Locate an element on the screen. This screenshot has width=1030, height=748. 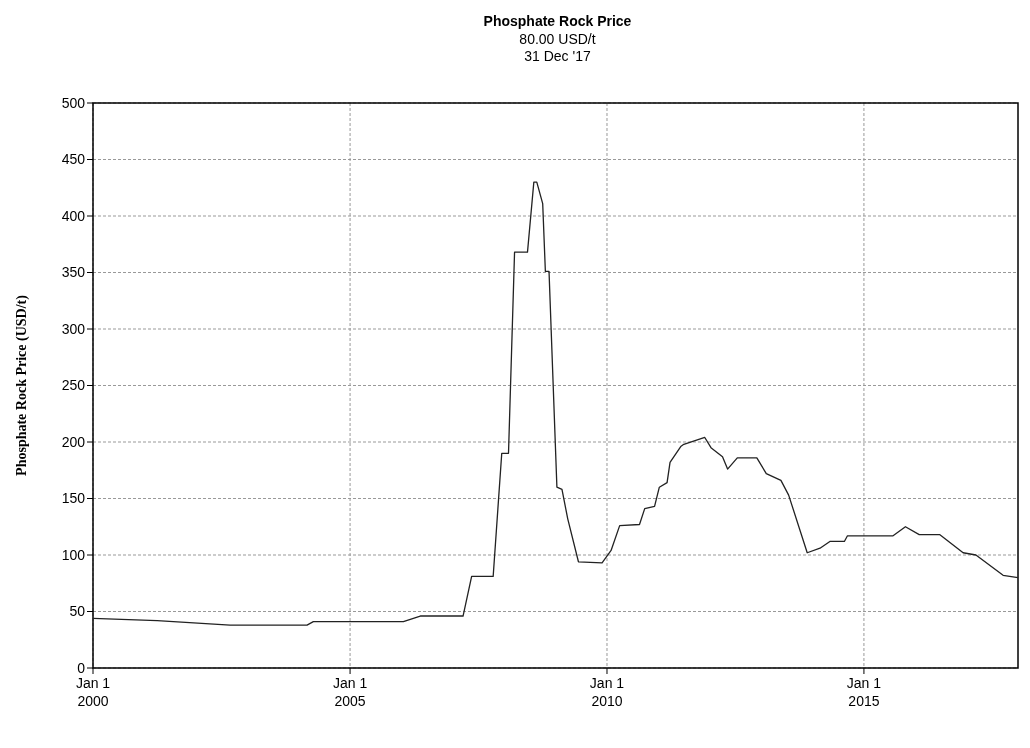
y-tick-label: 50 is located at coordinates (77, 611).